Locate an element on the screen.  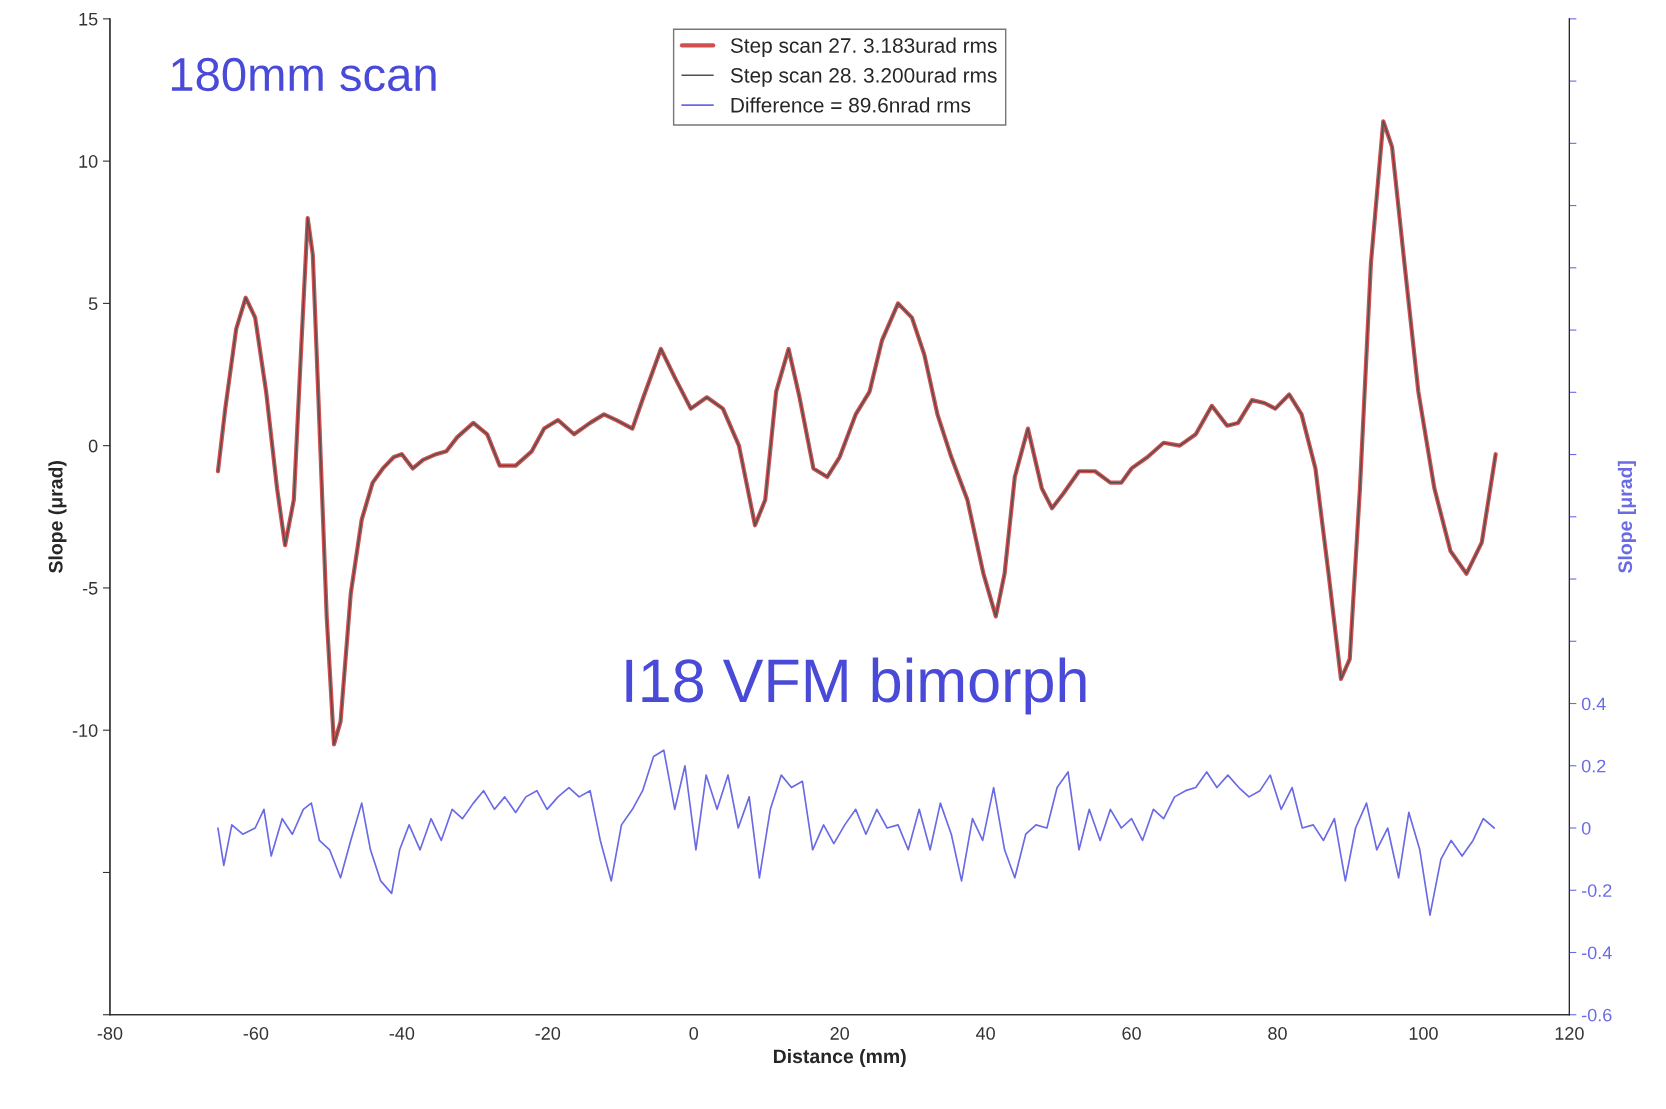
x-tick-label: 40 is located at coordinates (985, 1033).